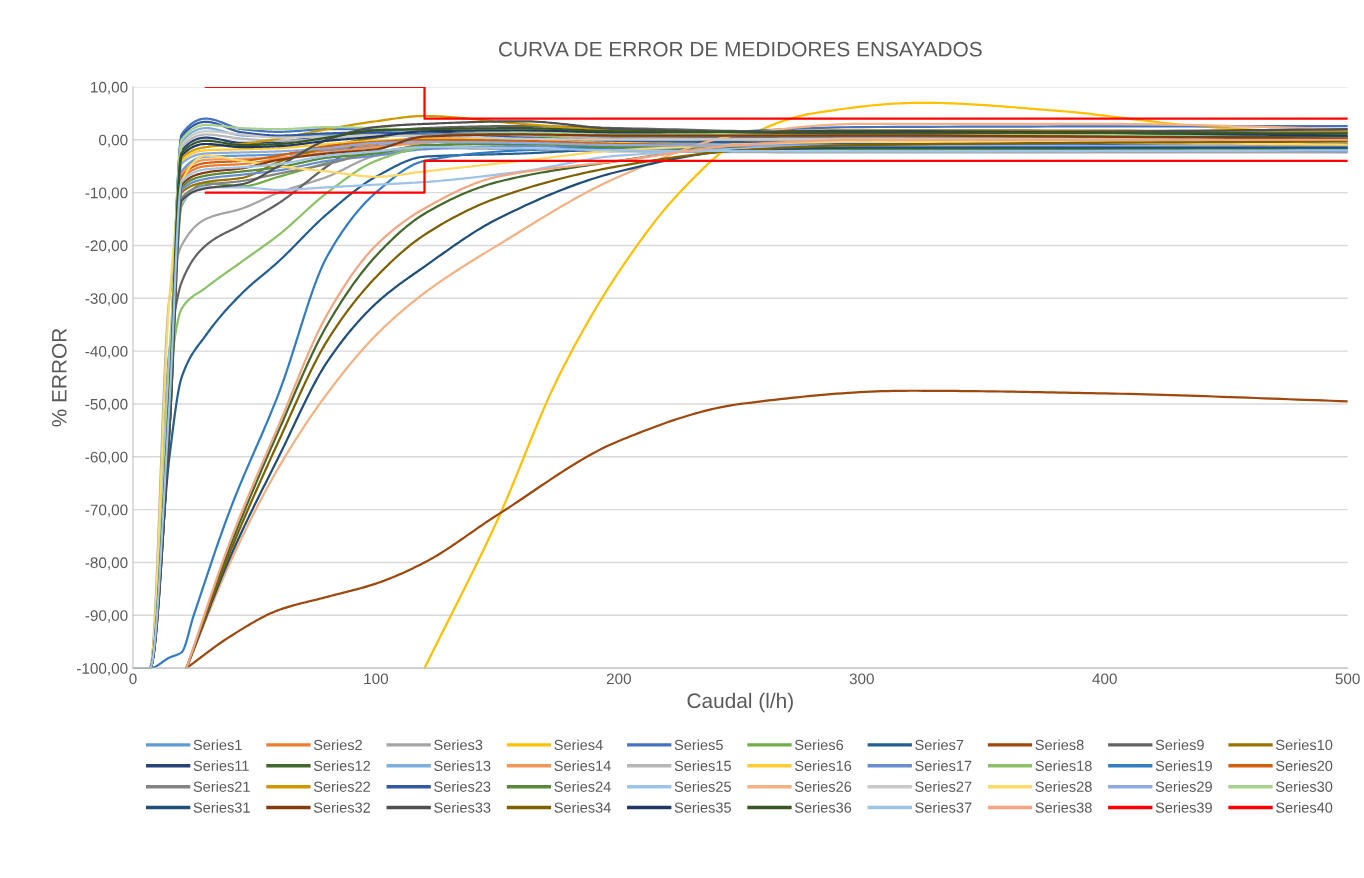  Describe the element at coordinates (702, 765) in the screenshot. I see `legend-label: Series15` at that location.